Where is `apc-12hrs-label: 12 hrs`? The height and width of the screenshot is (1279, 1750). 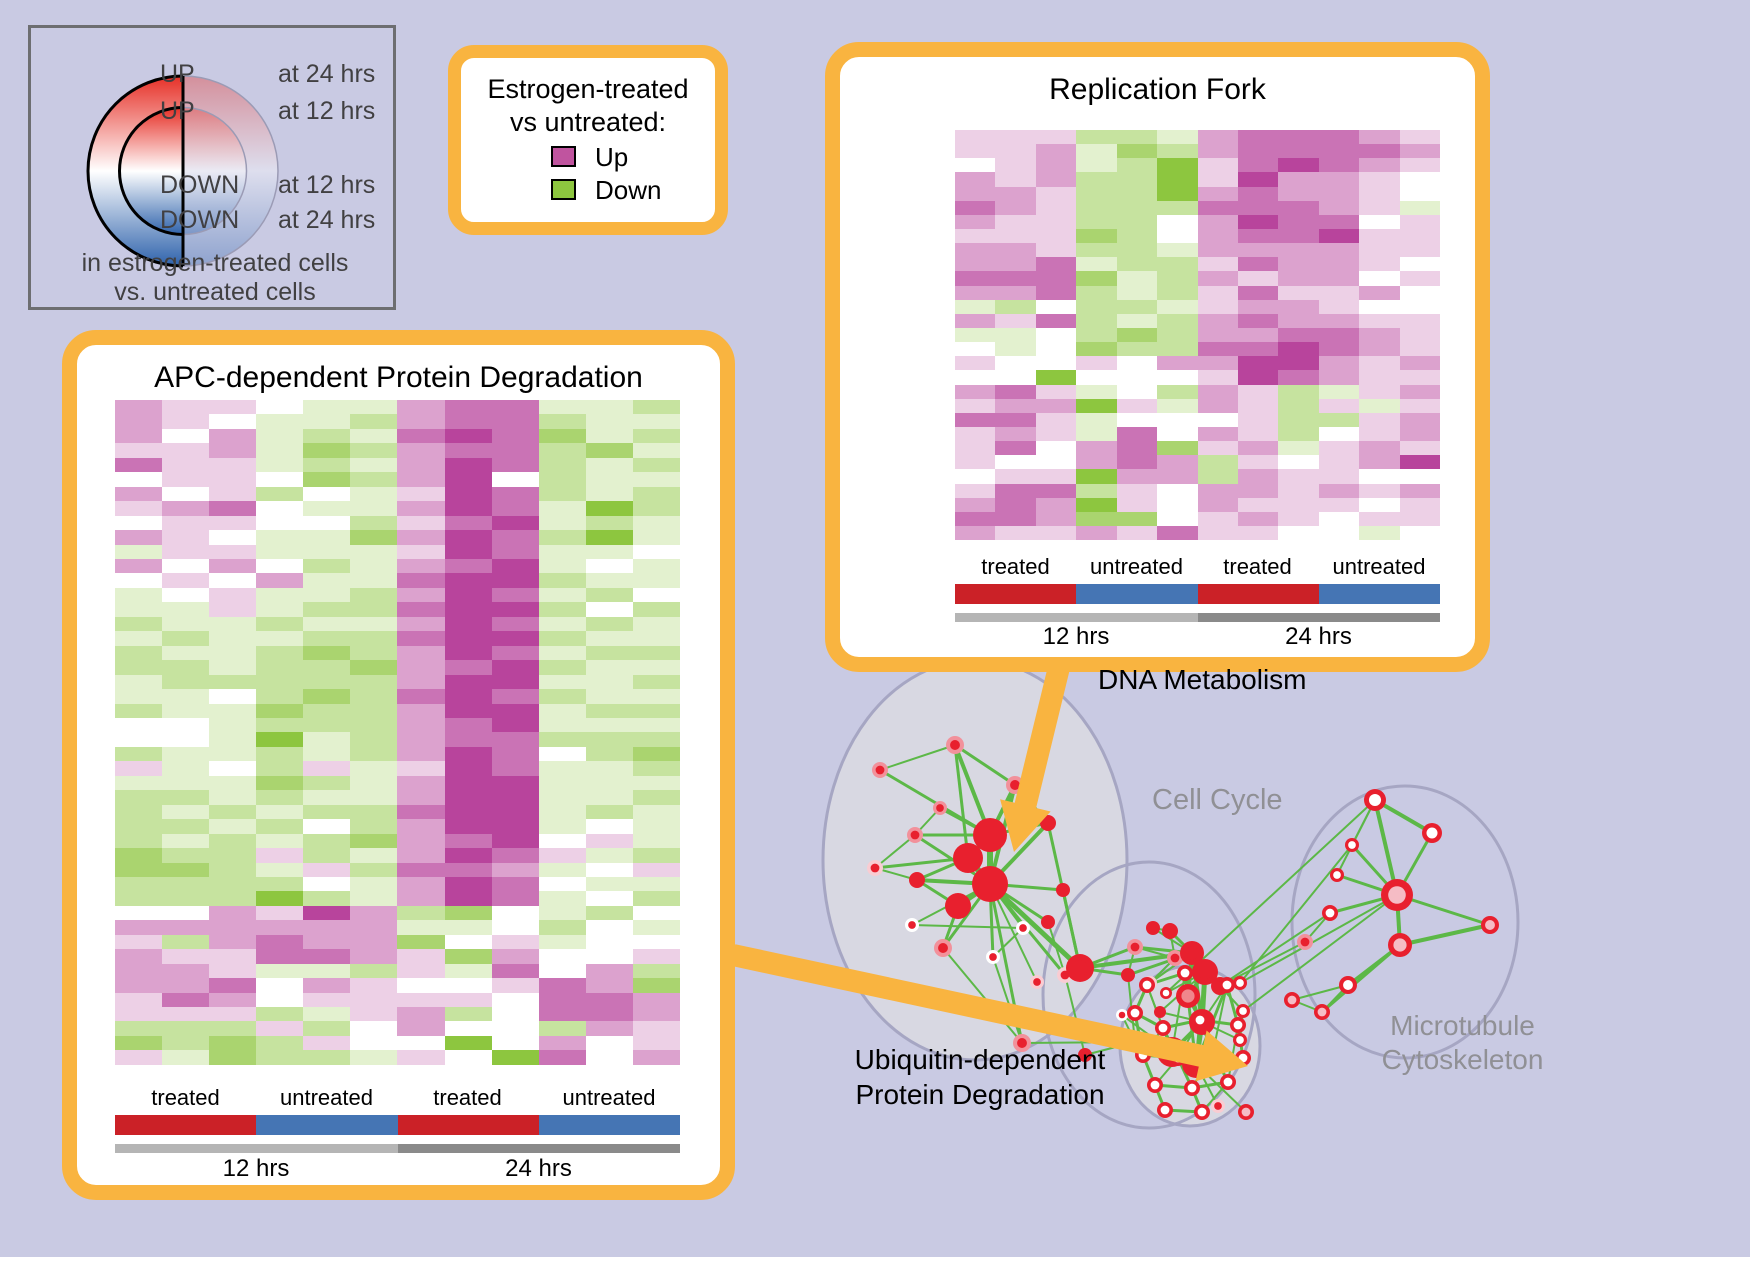 apc-12hrs-label: 12 hrs is located at coordinates (256, 1168).